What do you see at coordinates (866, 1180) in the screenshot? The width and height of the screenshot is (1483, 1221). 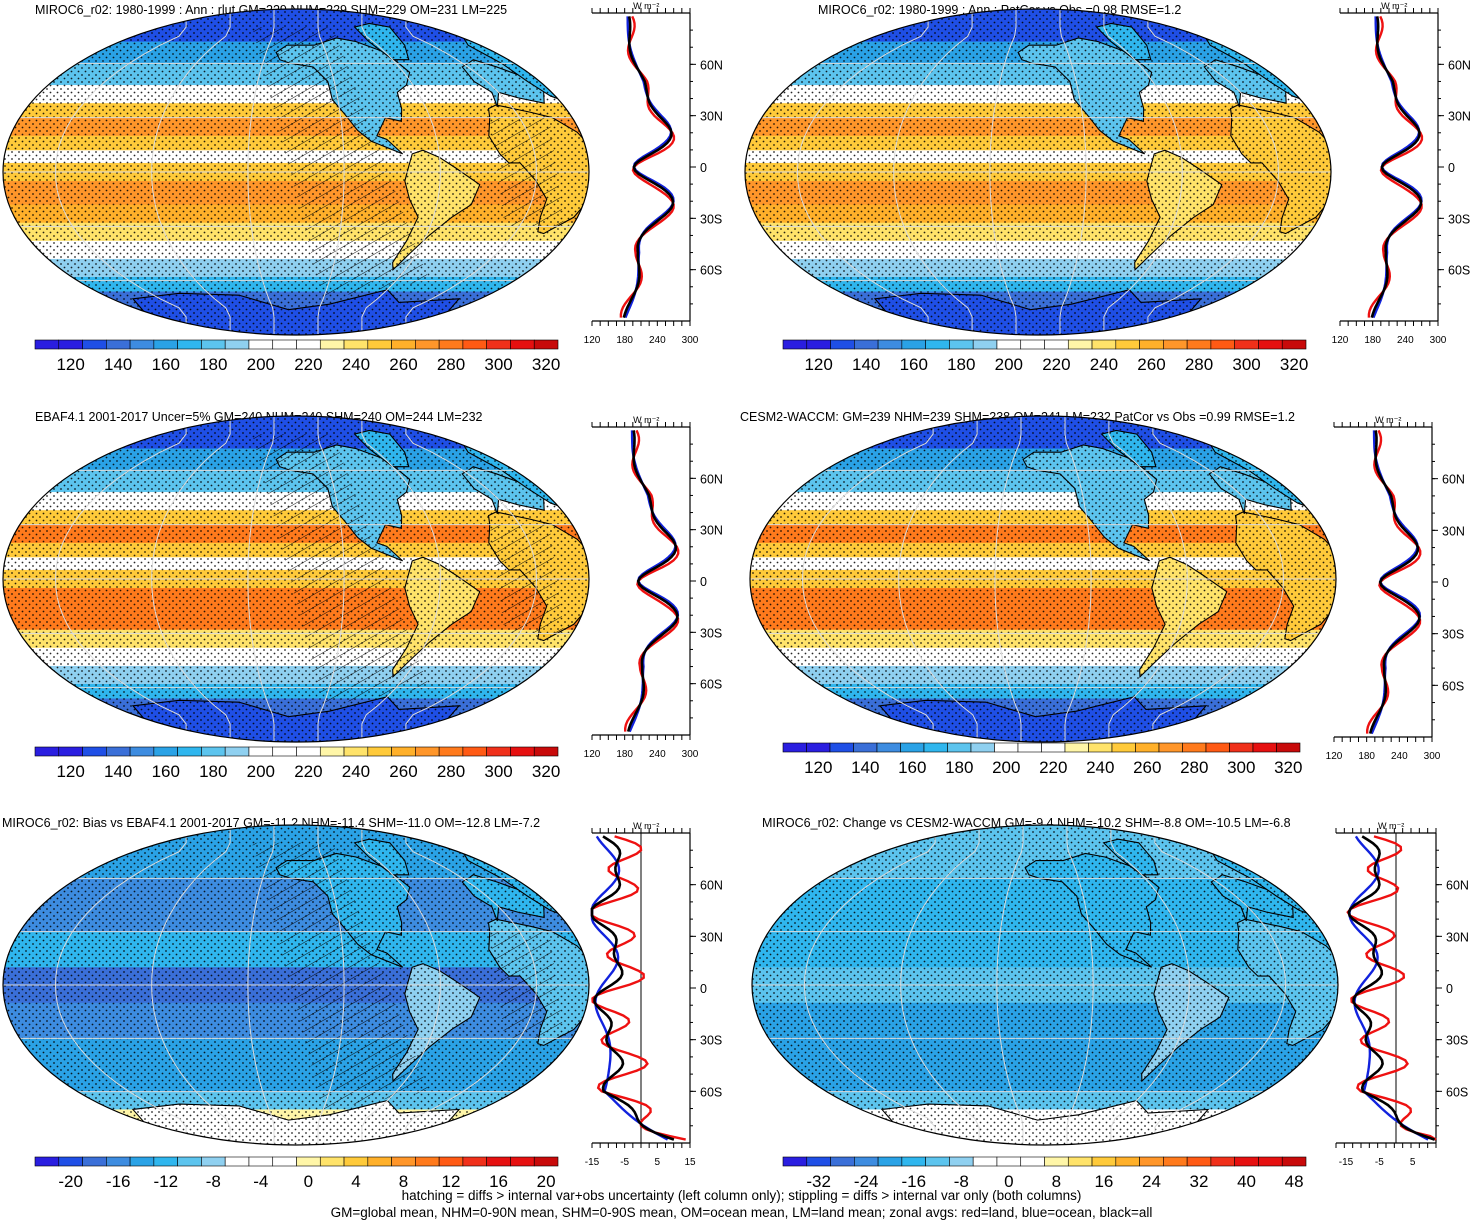 I see `colorbar-tick-label: -24` at bounding box center [866, 1180].